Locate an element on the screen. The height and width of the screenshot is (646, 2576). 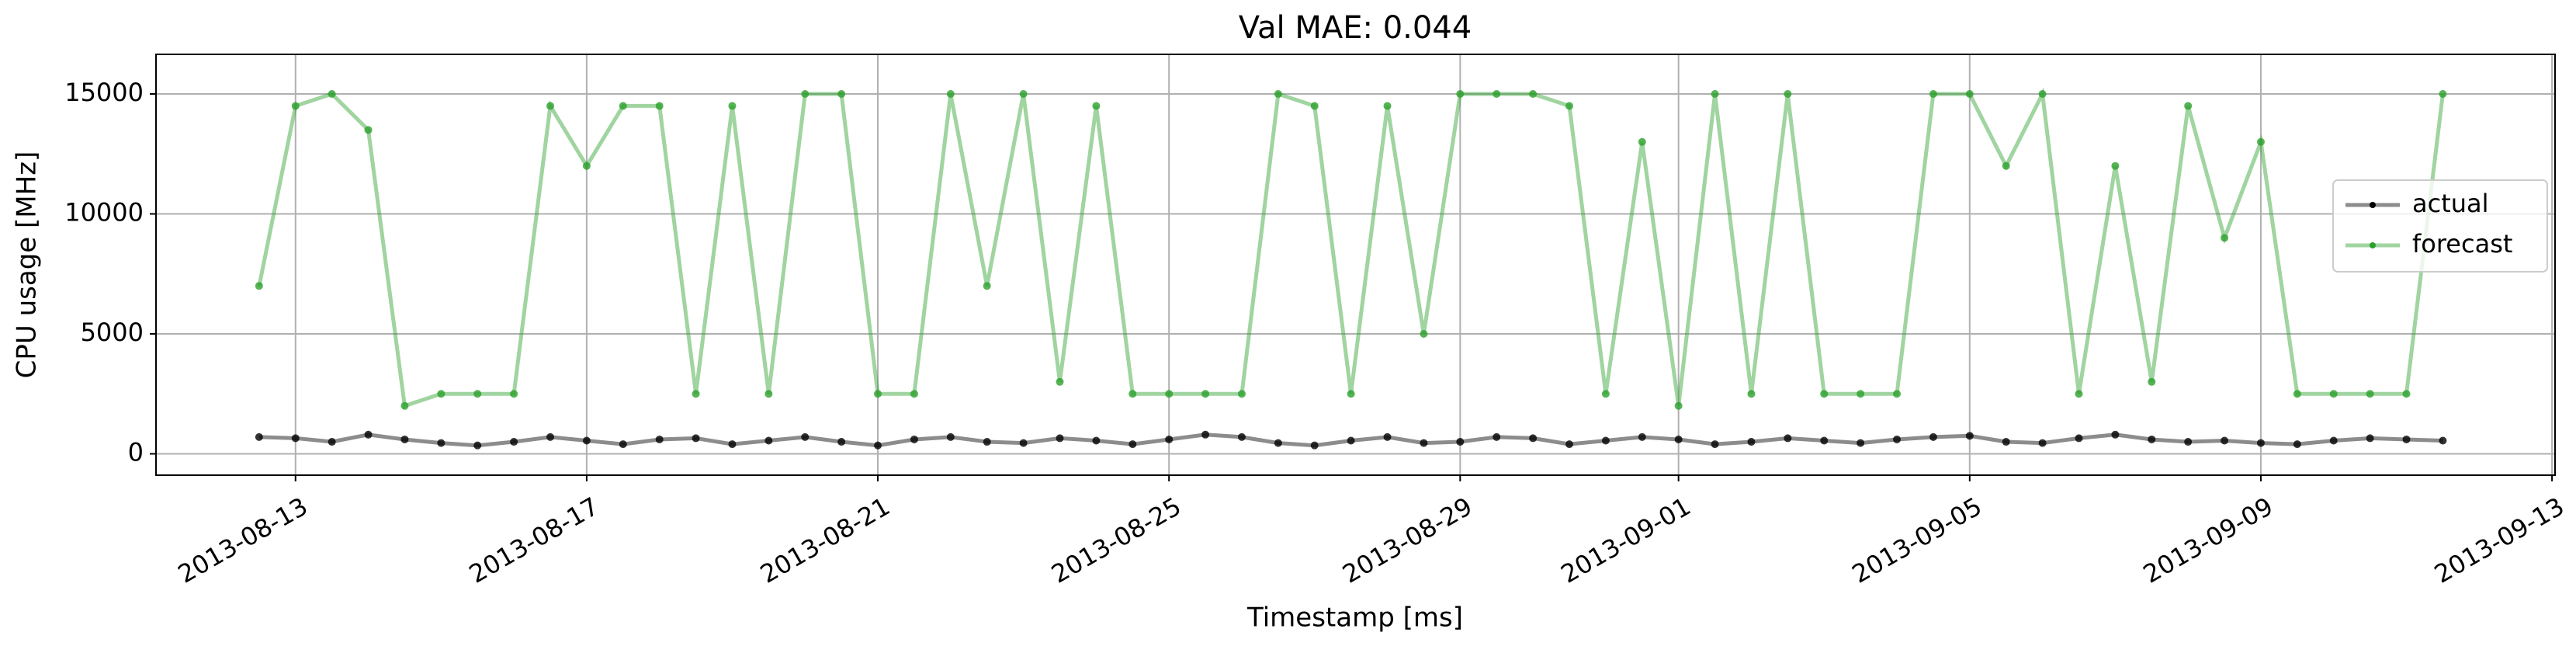
y-tick-label: 15000 is located at coordinates (104, 92).